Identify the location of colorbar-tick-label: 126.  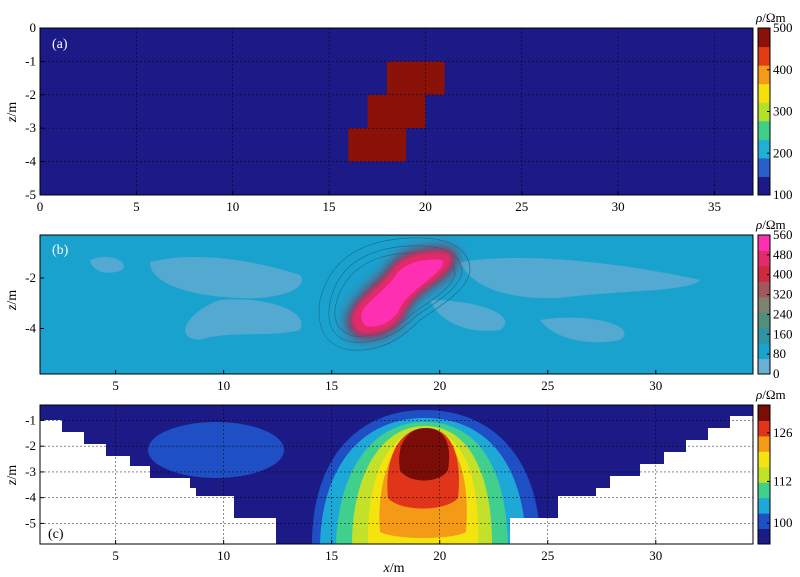
(783, 432).